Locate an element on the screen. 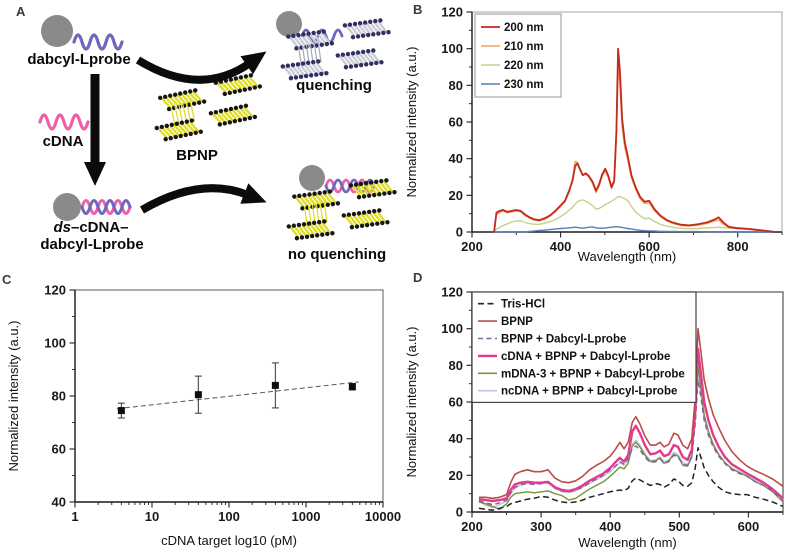  ds-product-label-line1: ds–cDNA– is located at coordinates (90, 227).